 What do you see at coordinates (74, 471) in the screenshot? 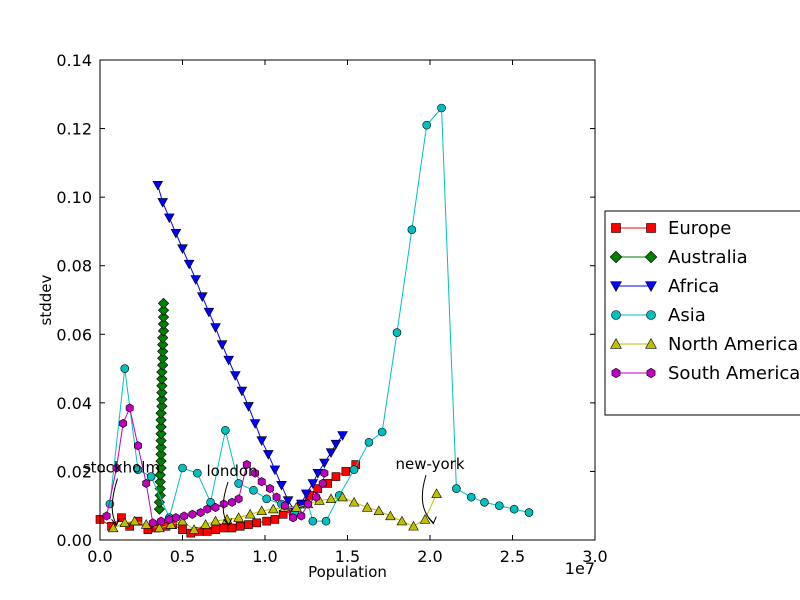
I see `y-tick-label: 0.02` at bounding box center [74, 471].